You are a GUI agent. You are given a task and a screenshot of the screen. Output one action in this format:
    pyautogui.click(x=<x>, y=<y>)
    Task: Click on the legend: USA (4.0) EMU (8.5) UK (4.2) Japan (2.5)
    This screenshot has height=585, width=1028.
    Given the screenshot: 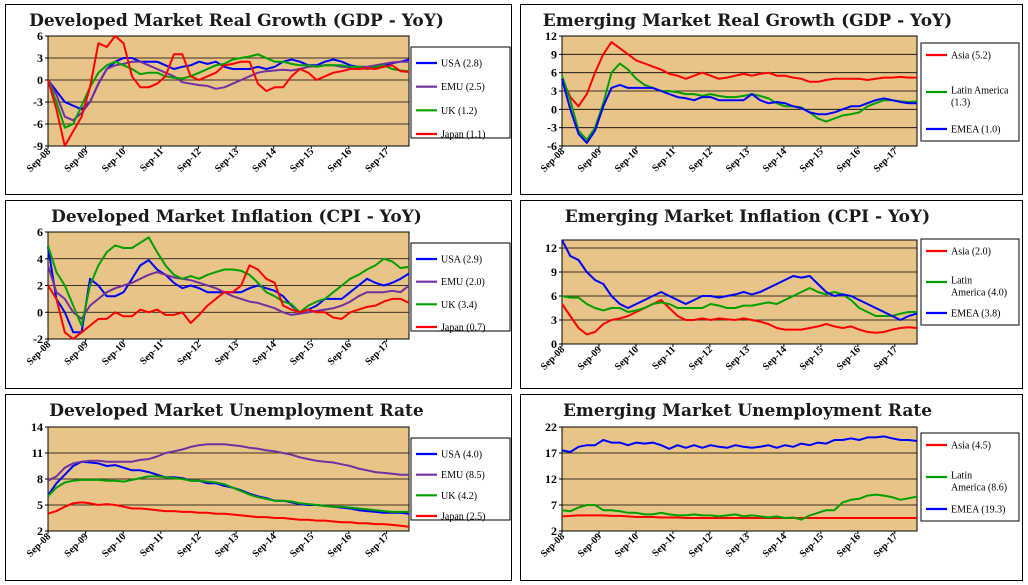 What is the action you would take?
    pyautogui.click(x=460, y=480)
    